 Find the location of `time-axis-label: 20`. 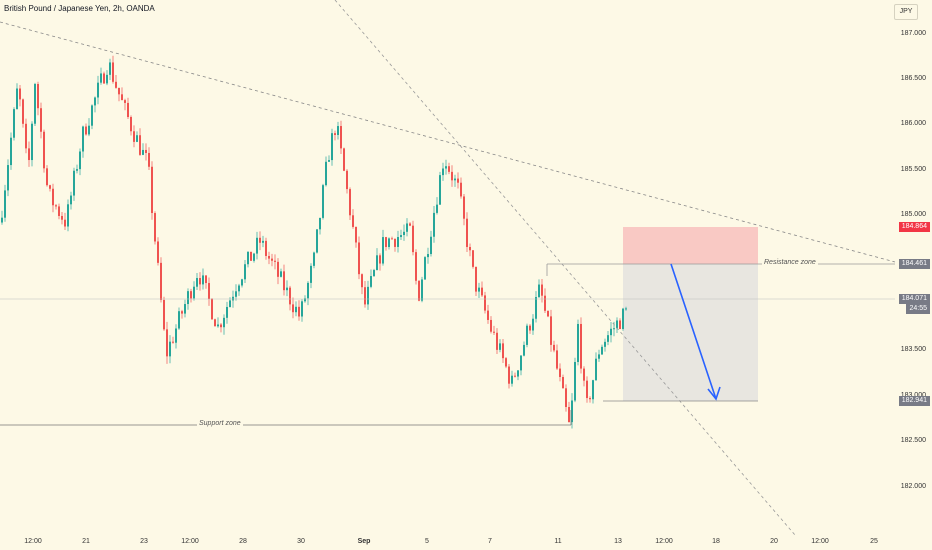

time-axis-label: 20 is located at coordinates (774, 541).